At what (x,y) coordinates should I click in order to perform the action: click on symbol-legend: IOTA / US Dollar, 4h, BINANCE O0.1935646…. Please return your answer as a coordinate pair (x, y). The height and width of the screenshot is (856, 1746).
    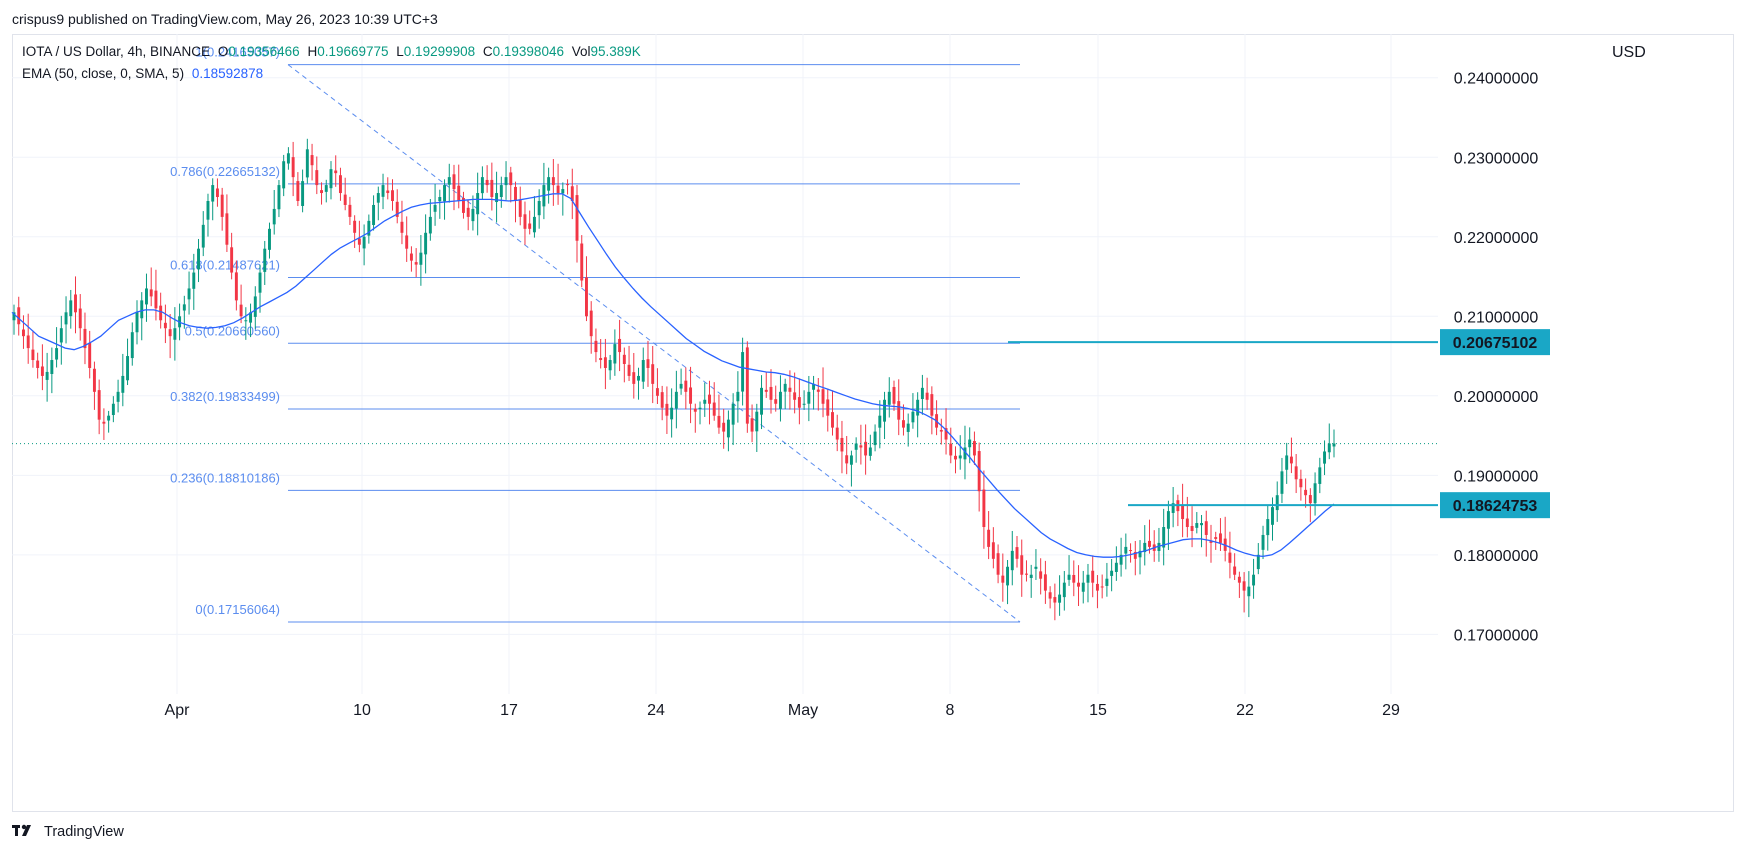
    Looking at the image, I should click on (333, 51).